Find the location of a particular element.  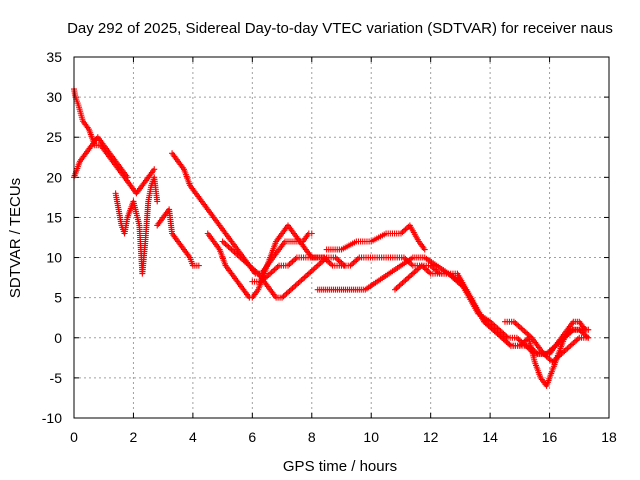

y-tick-label: 5 is located at coordinates (58, 298).